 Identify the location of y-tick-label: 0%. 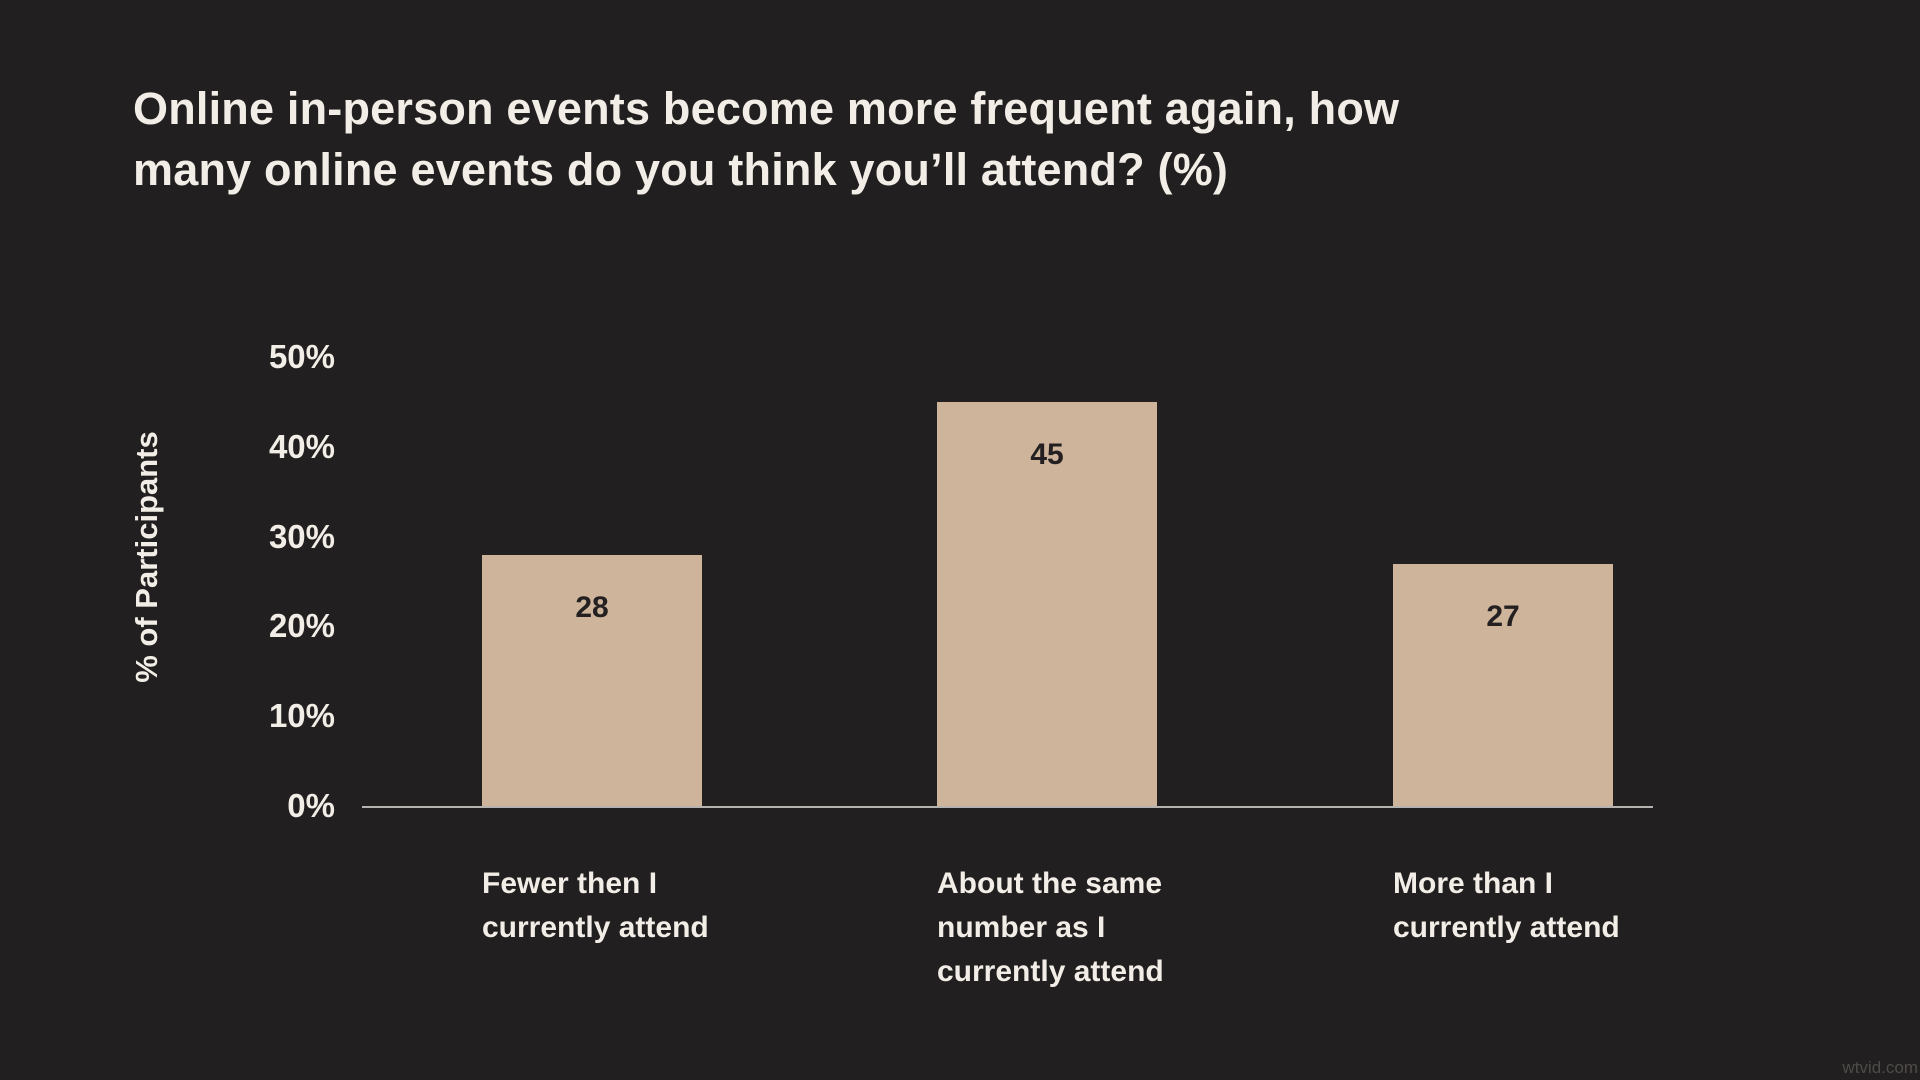
(311, 805).